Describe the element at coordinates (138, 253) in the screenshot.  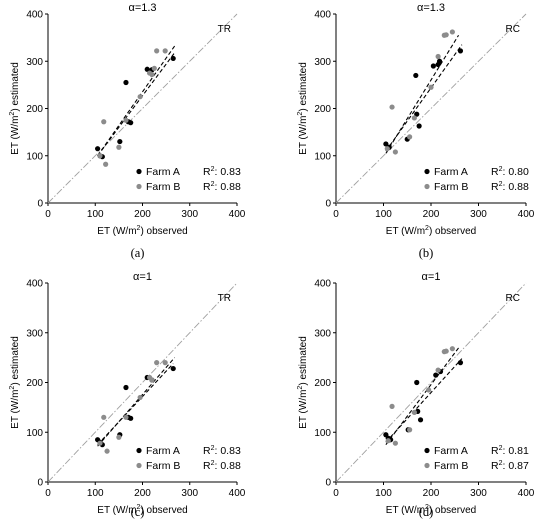
I see `panel-caption: (a)` at that location.